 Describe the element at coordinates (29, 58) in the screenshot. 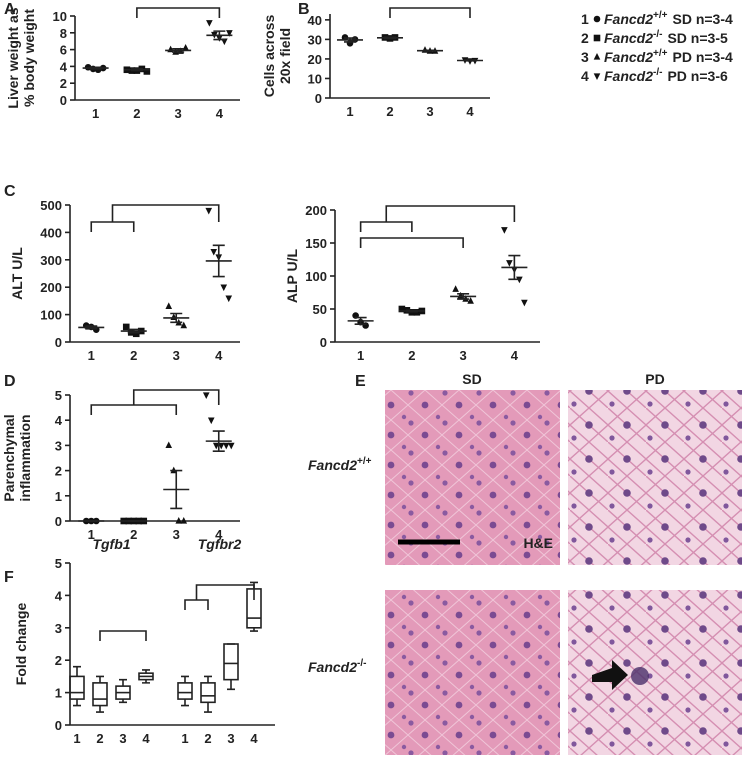

I see `y-axis-label: % body weight` at that location.